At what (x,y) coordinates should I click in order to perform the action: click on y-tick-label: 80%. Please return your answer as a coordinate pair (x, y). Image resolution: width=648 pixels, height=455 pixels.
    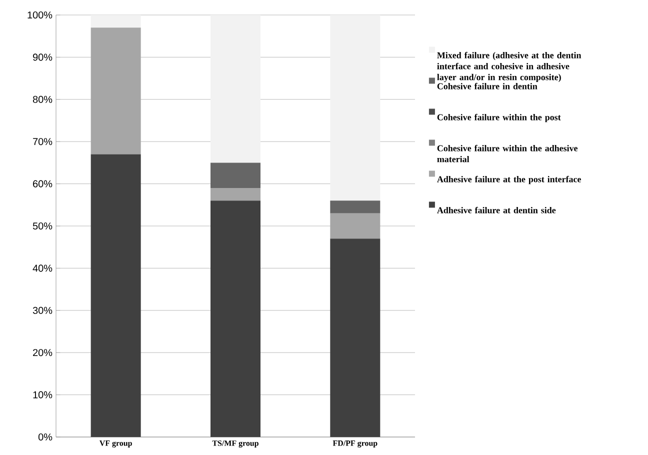
    Looking at the image, I should click on (42, 99).